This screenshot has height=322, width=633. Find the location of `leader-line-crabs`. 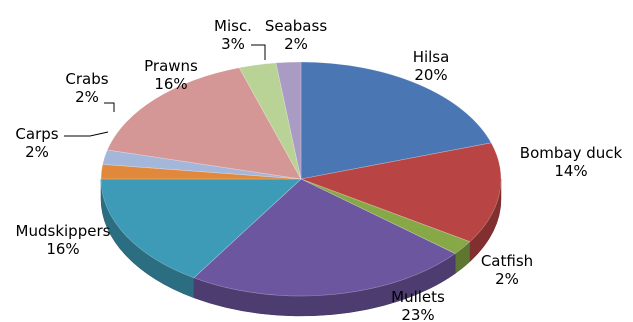

leader-line-crabs is located at coordinates (109, 107).